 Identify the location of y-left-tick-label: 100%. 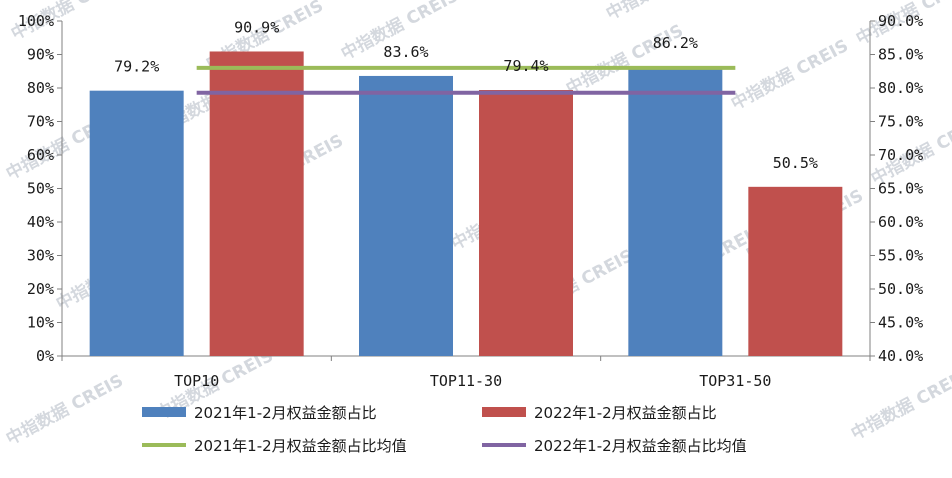
(36, 21).